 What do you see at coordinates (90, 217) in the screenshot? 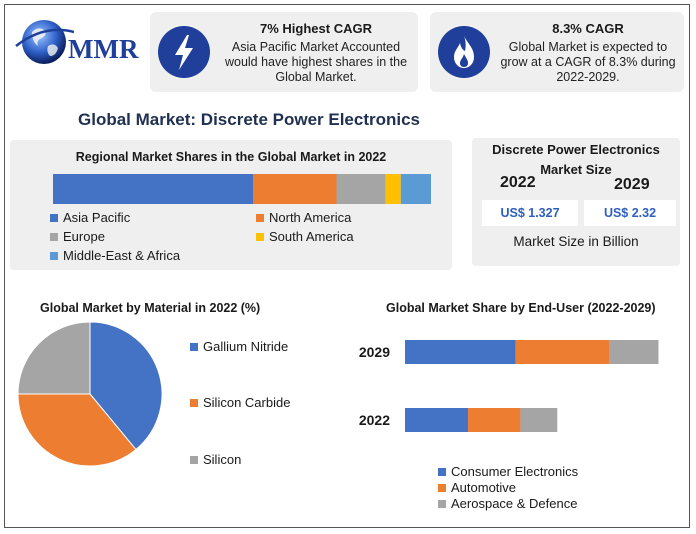
I see `legend-item: Asia Pacific` at bounding box center [90, 217].